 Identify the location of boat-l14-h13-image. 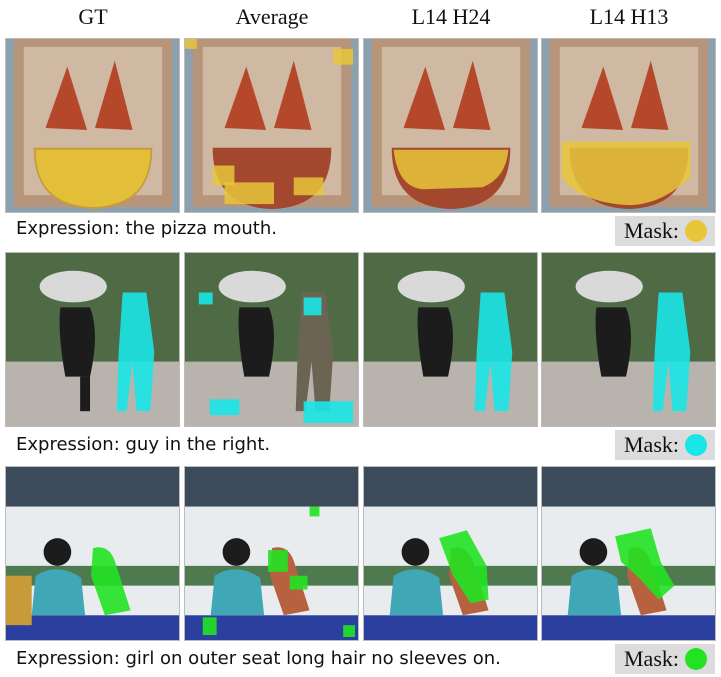
(628, 553).